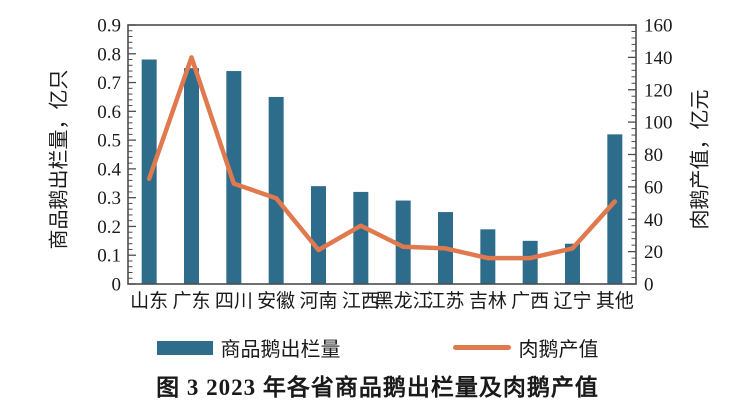 This screenshot has width=755, height=416. What do you see at coordinates (109, 54) in the screenshot?
I see `left-tick-label: 0.8` at bounding box center [109, 54].